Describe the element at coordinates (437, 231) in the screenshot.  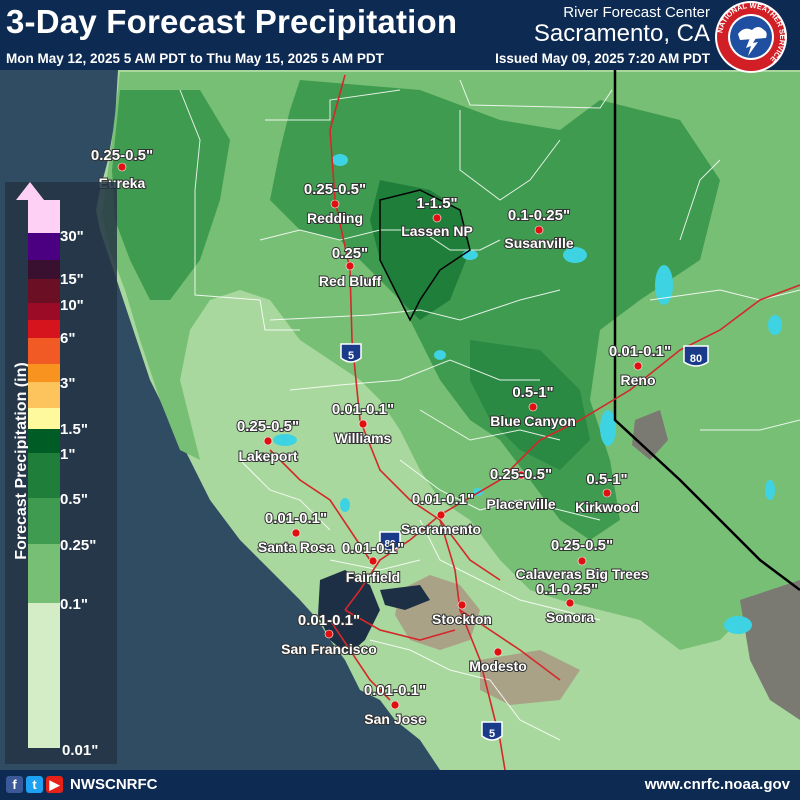
I see `city-name: Lassen NP` at that location.